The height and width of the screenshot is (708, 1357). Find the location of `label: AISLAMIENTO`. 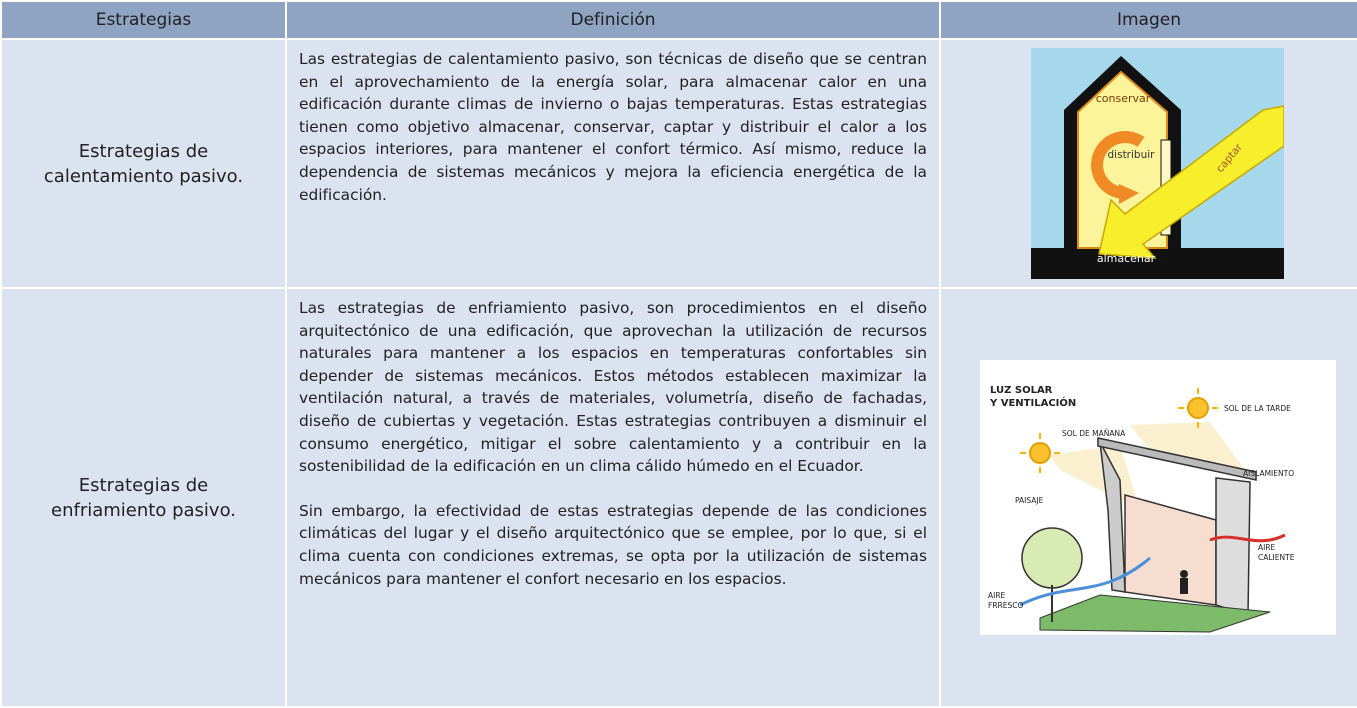

label: AISLAMIENTO is located at coordinates (1268, 473).